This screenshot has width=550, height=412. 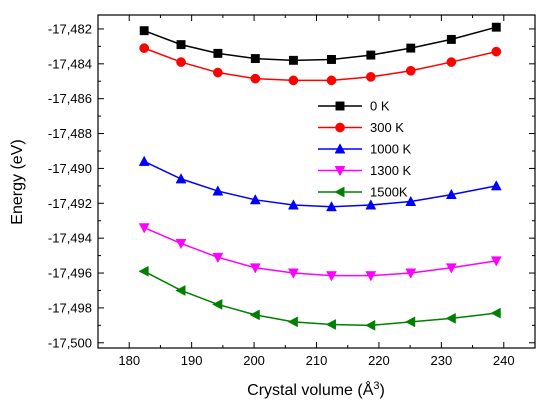 I want to click on x-tick-label: 240, so click(x=504, y=360).